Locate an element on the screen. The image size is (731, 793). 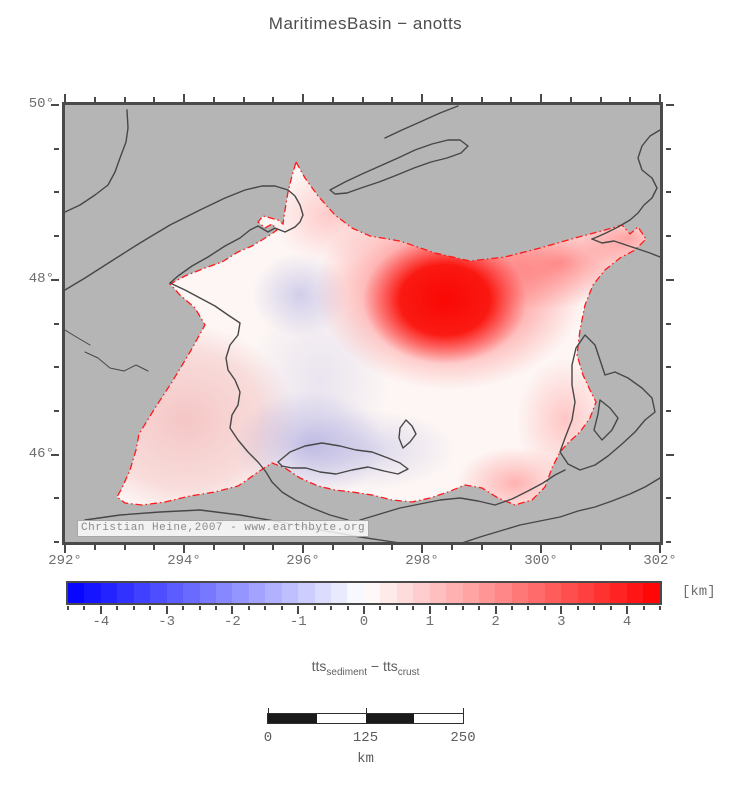
scale-bar-segment is located at coordinates (438, 718).